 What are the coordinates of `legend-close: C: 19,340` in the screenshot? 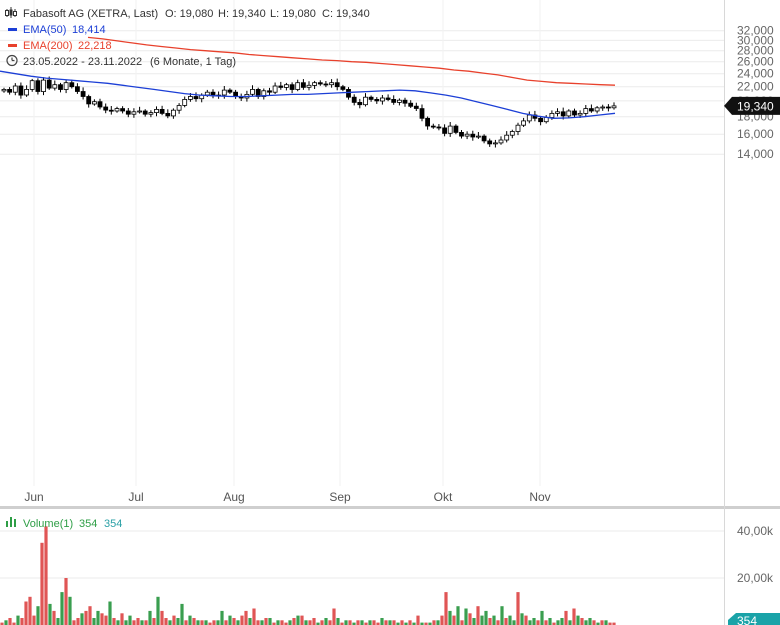 It's located at (346, 14).